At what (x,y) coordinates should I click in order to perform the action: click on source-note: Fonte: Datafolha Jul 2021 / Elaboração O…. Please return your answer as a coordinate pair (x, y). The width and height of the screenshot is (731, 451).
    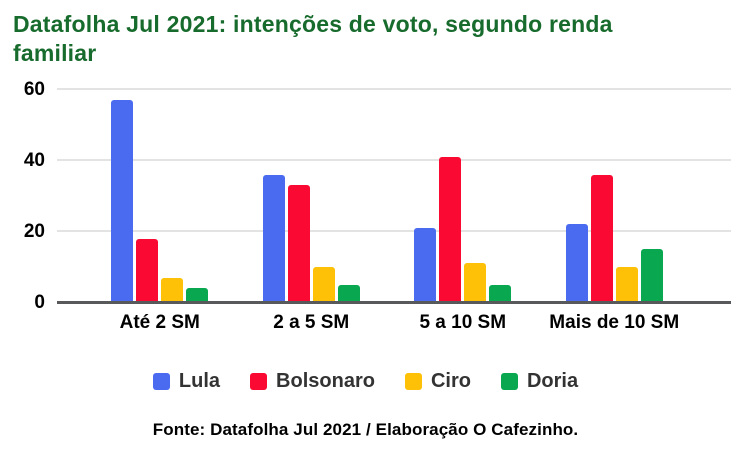
    Looking at the image, I should click on (365, 429).